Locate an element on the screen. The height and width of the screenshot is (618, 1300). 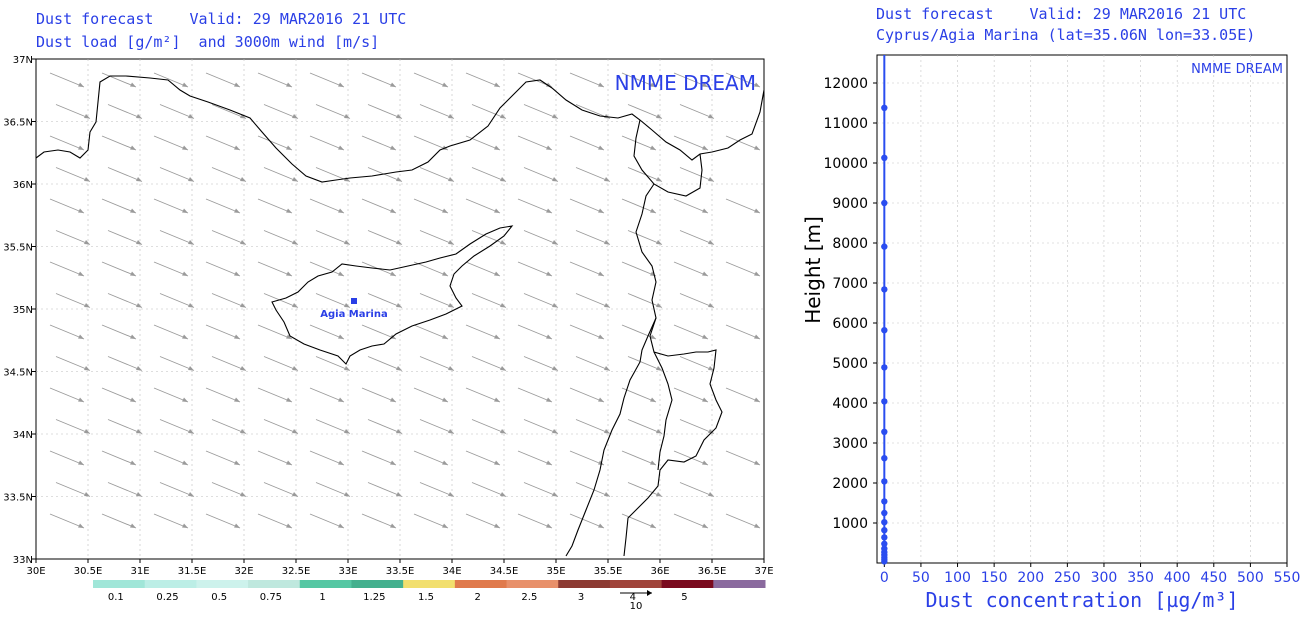
map-y-tick-label: 34.5N is located at coordinates (18, 373).